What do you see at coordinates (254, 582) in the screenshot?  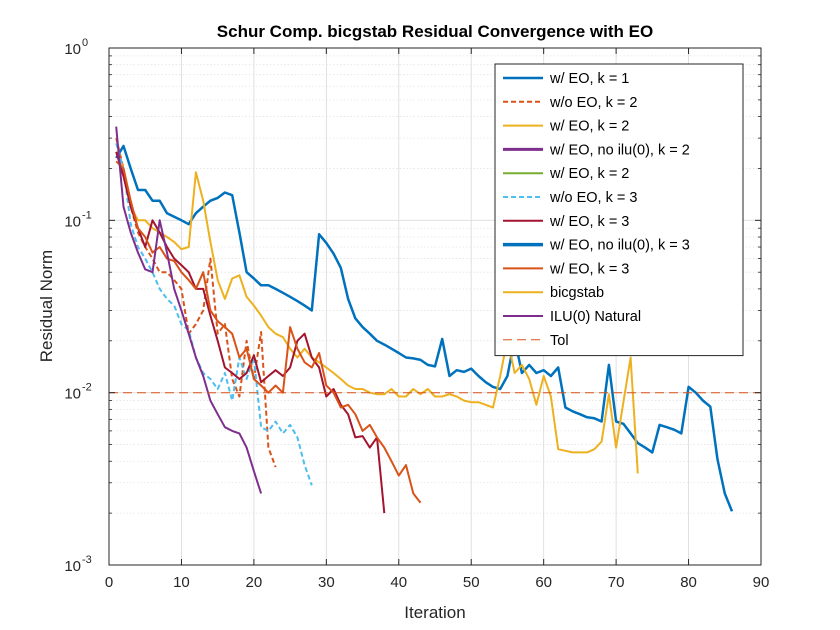 I see `x-tick-label: 20` at bounding box center [254, 582].